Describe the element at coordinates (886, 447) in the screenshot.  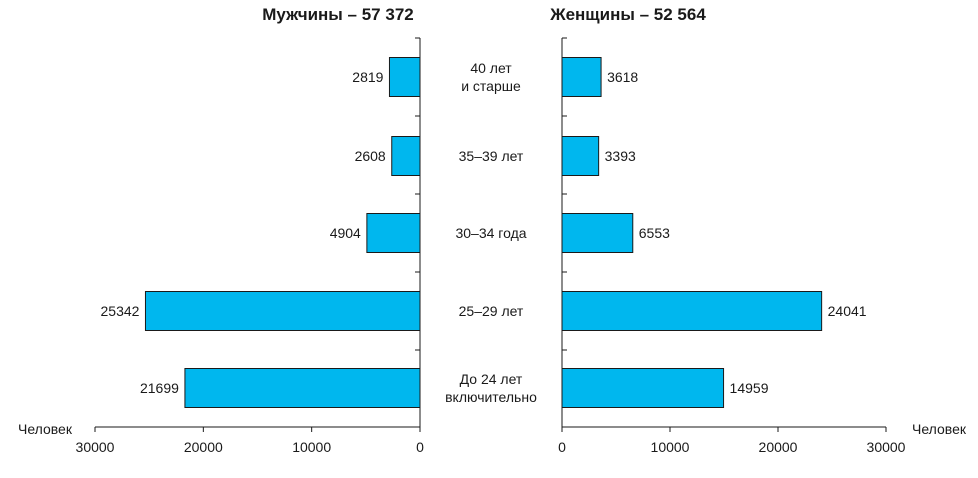
I see `right-x-tick-label: 30000` at that location.